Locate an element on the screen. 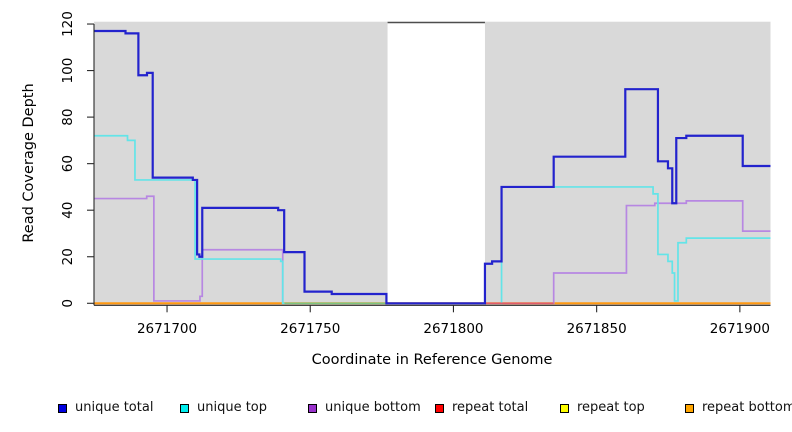  legend-item-repeat-bottom: repeat bottom is located at coordinates (738, 408).